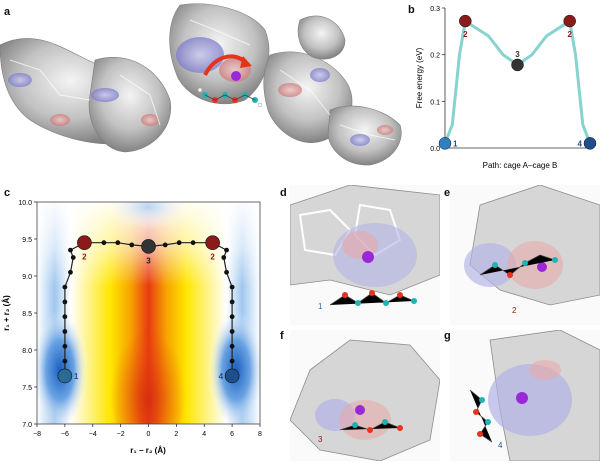 This screenshot has width=600, height=466. Describe the element at coordinates (25, 203) in the screenshot. I see `y-tick-label: 10.0` at that location.